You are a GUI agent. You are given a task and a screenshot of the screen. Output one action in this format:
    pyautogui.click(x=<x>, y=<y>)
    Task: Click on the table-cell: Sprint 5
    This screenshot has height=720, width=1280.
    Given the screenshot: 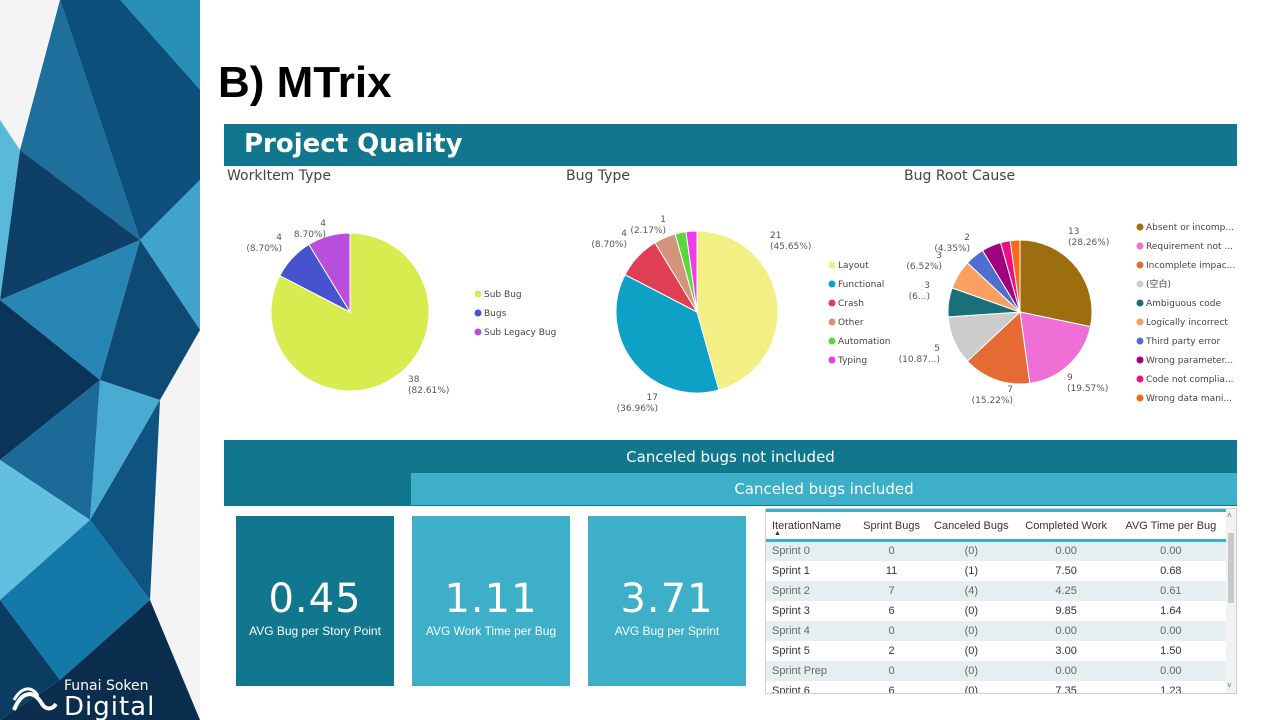 What is the action you would take?
    pyautogui.click(x=791, y=650)
    